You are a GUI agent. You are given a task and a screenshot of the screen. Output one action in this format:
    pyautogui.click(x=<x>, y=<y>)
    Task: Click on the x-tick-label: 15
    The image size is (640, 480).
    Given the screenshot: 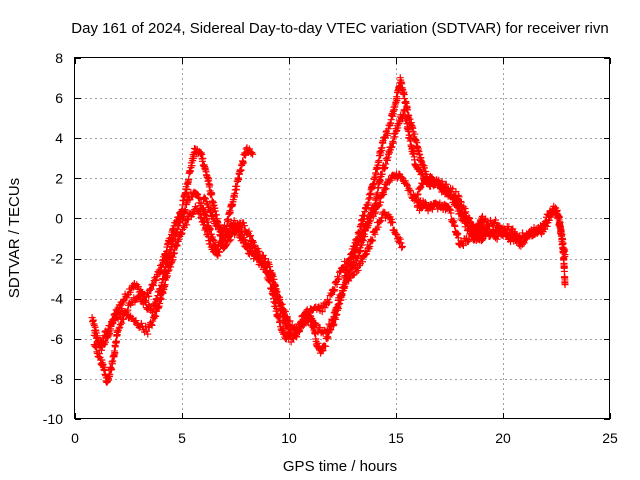 What is the action you would take?
    pyautogui.click(x=396, y=438)
    